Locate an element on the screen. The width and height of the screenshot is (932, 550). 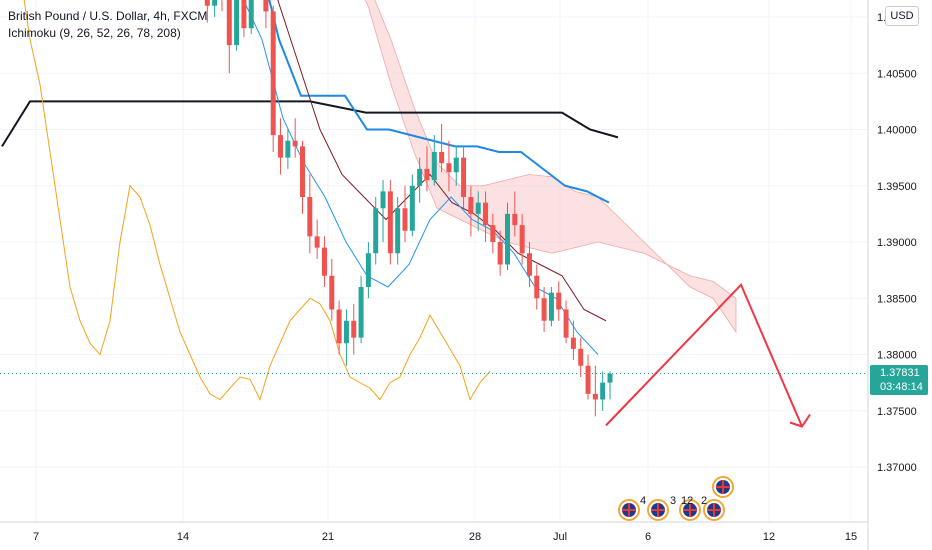
current-price-badge: 1.37831 03:48:14 is located at coordinates (899, 380).